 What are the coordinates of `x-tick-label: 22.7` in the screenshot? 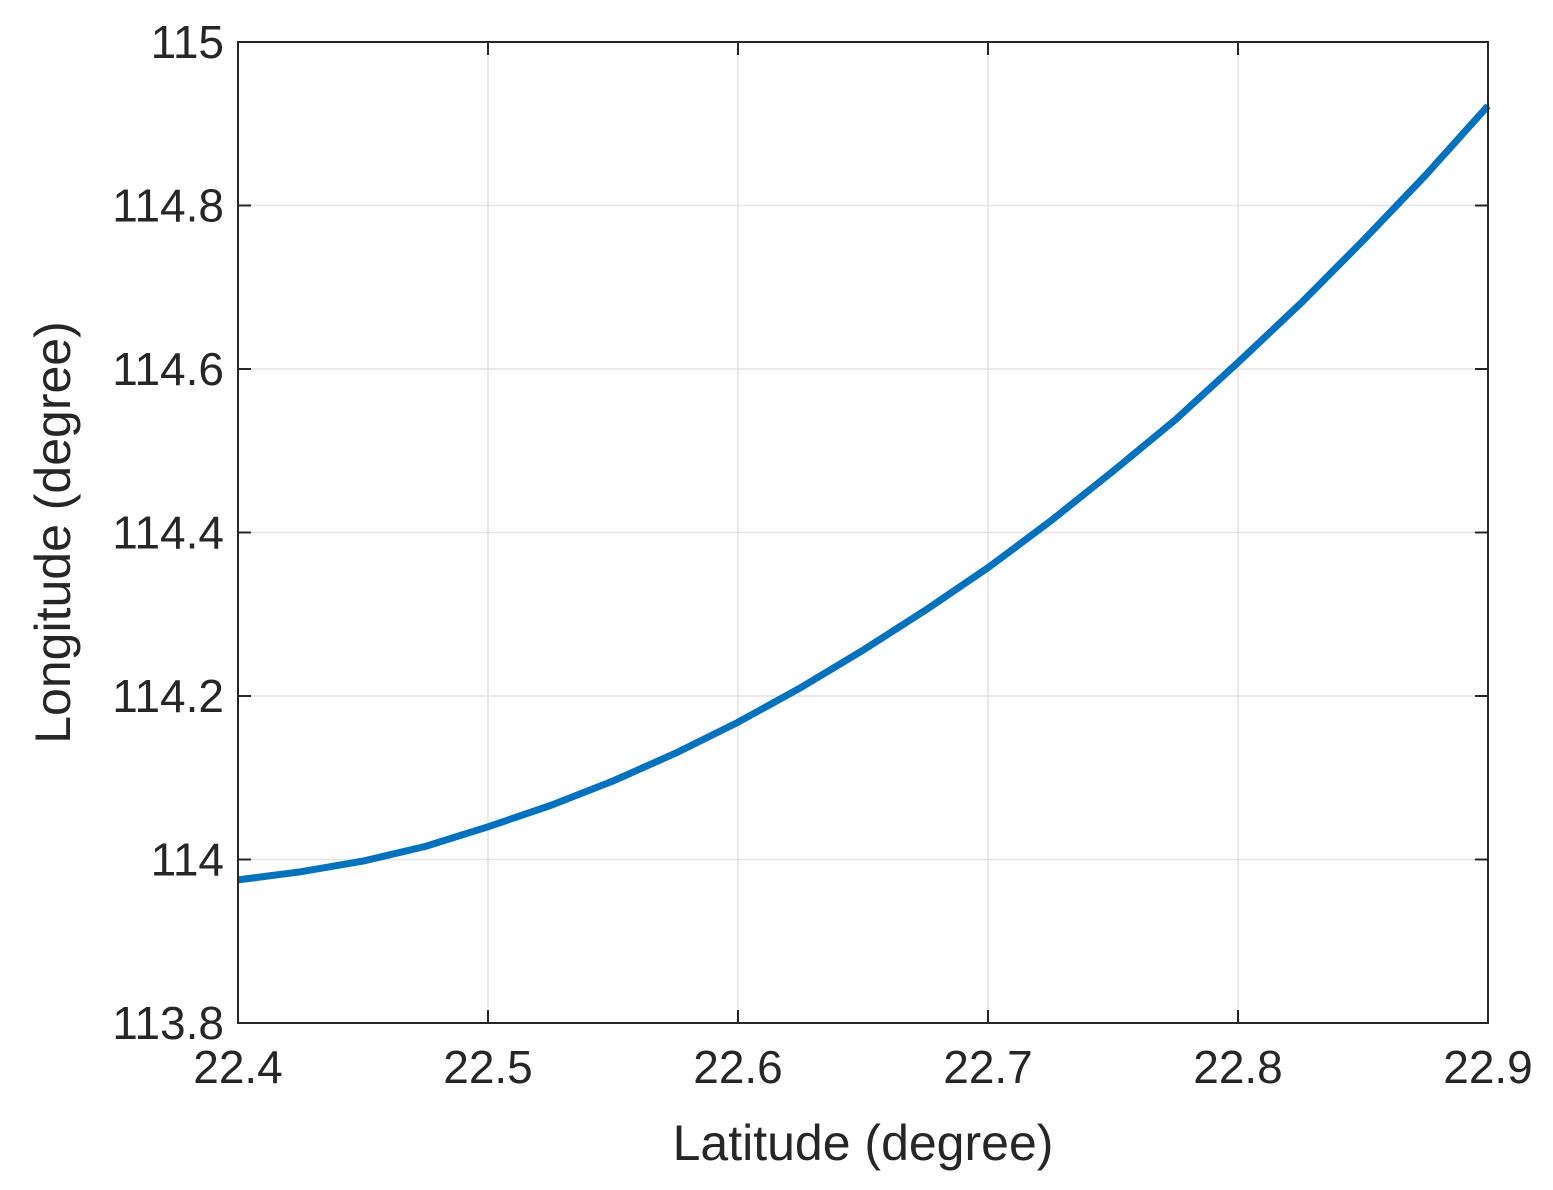 It's located at (988, 1067).